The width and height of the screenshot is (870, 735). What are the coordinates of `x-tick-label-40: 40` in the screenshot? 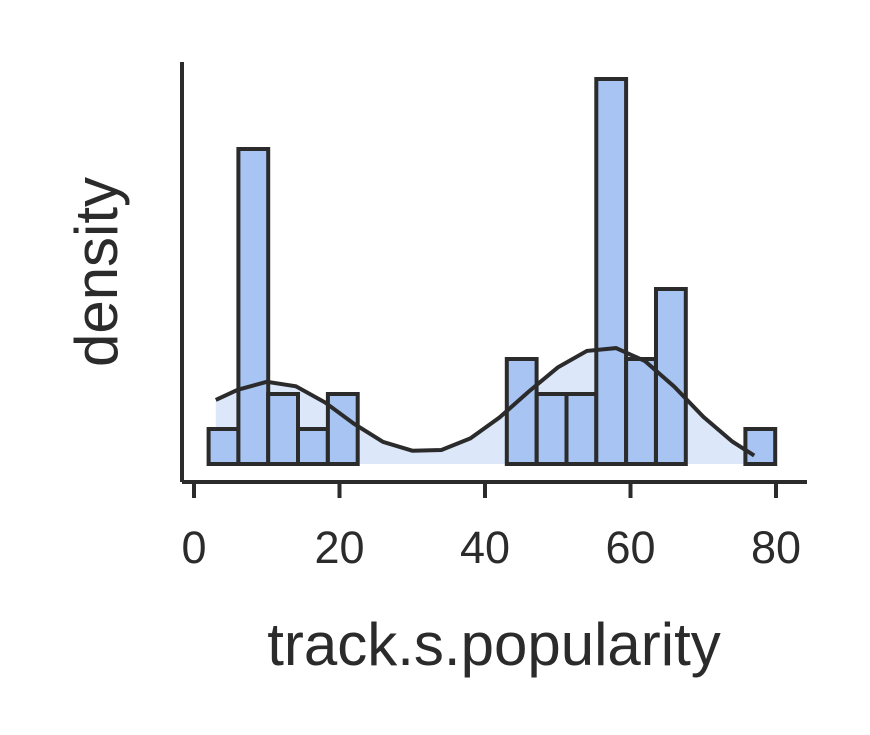 It's located at (485, 547).